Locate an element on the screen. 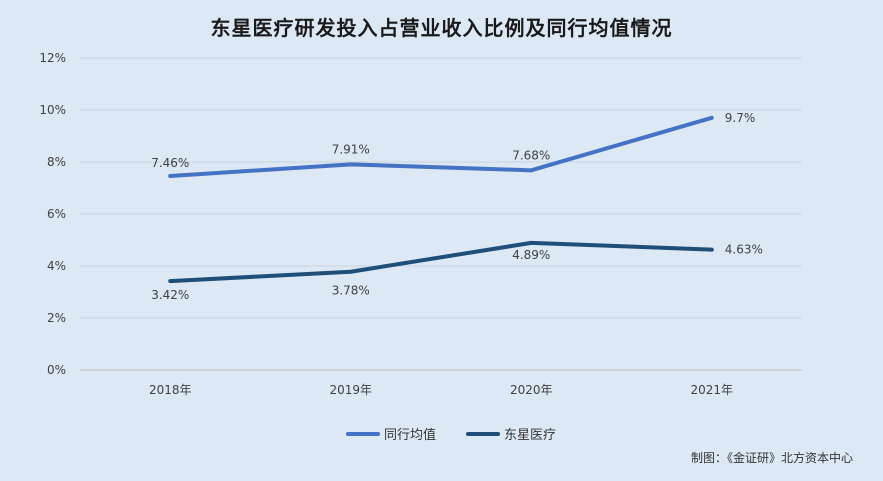 The height and width of the screenshot is (481, 883). credit-text: 制图：《金证研》北方资本中心 is located at coordinates (771, 458).